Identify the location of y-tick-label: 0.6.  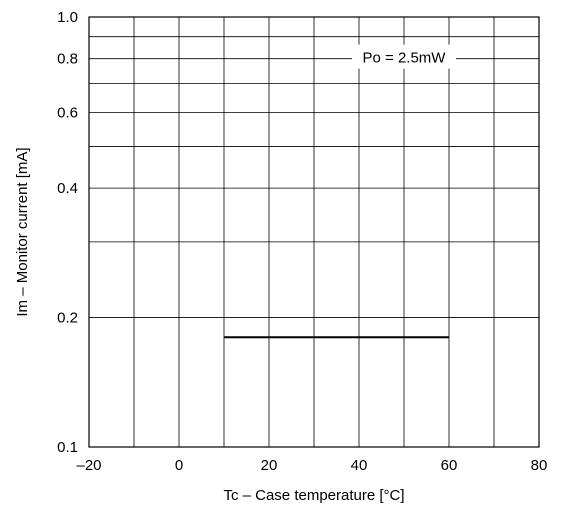
(67, 112).